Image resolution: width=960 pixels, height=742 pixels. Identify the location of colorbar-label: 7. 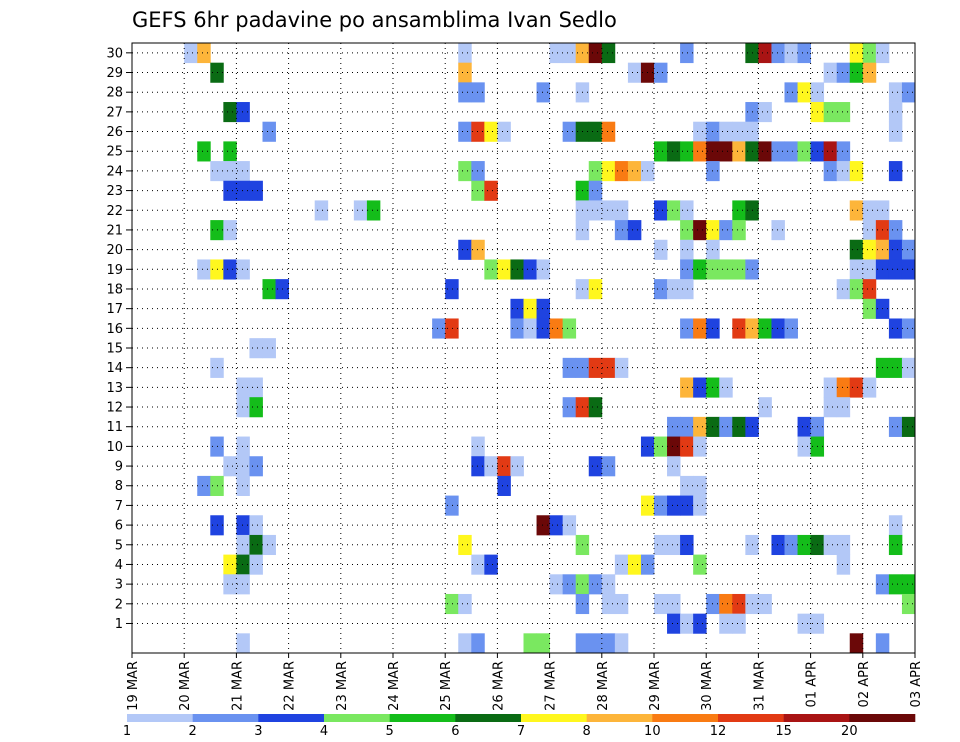
(521, 731).